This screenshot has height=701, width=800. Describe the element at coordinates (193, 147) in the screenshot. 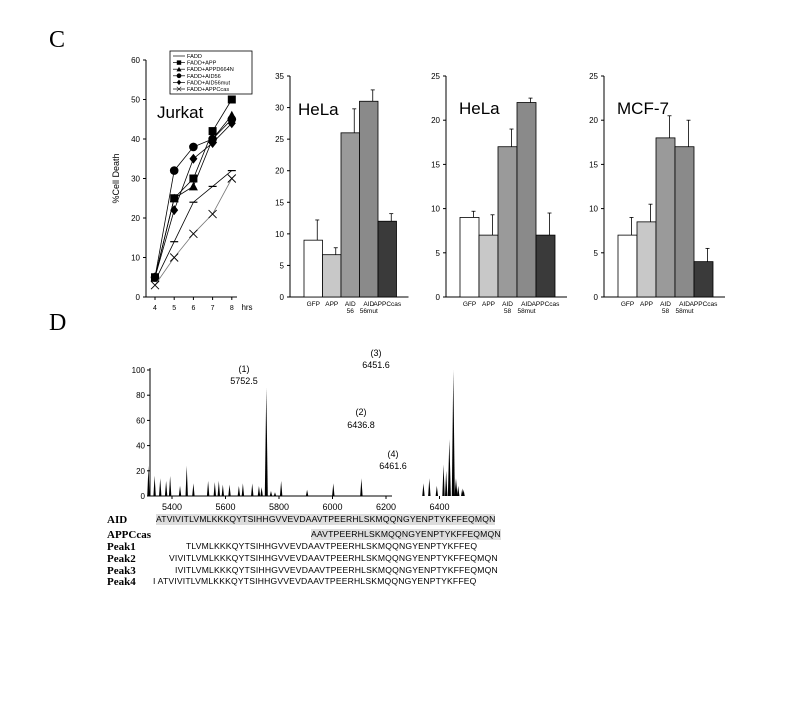

I see `series-point-circle` at that location.